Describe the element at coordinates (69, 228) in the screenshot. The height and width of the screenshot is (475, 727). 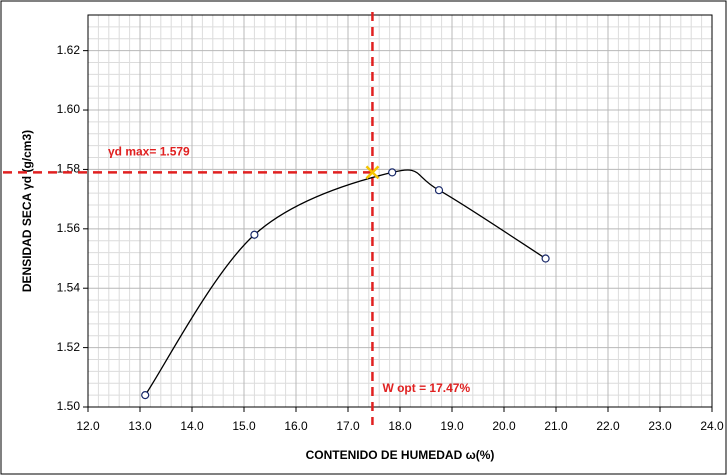
I see `y-tick-label: 1.56` at that location.